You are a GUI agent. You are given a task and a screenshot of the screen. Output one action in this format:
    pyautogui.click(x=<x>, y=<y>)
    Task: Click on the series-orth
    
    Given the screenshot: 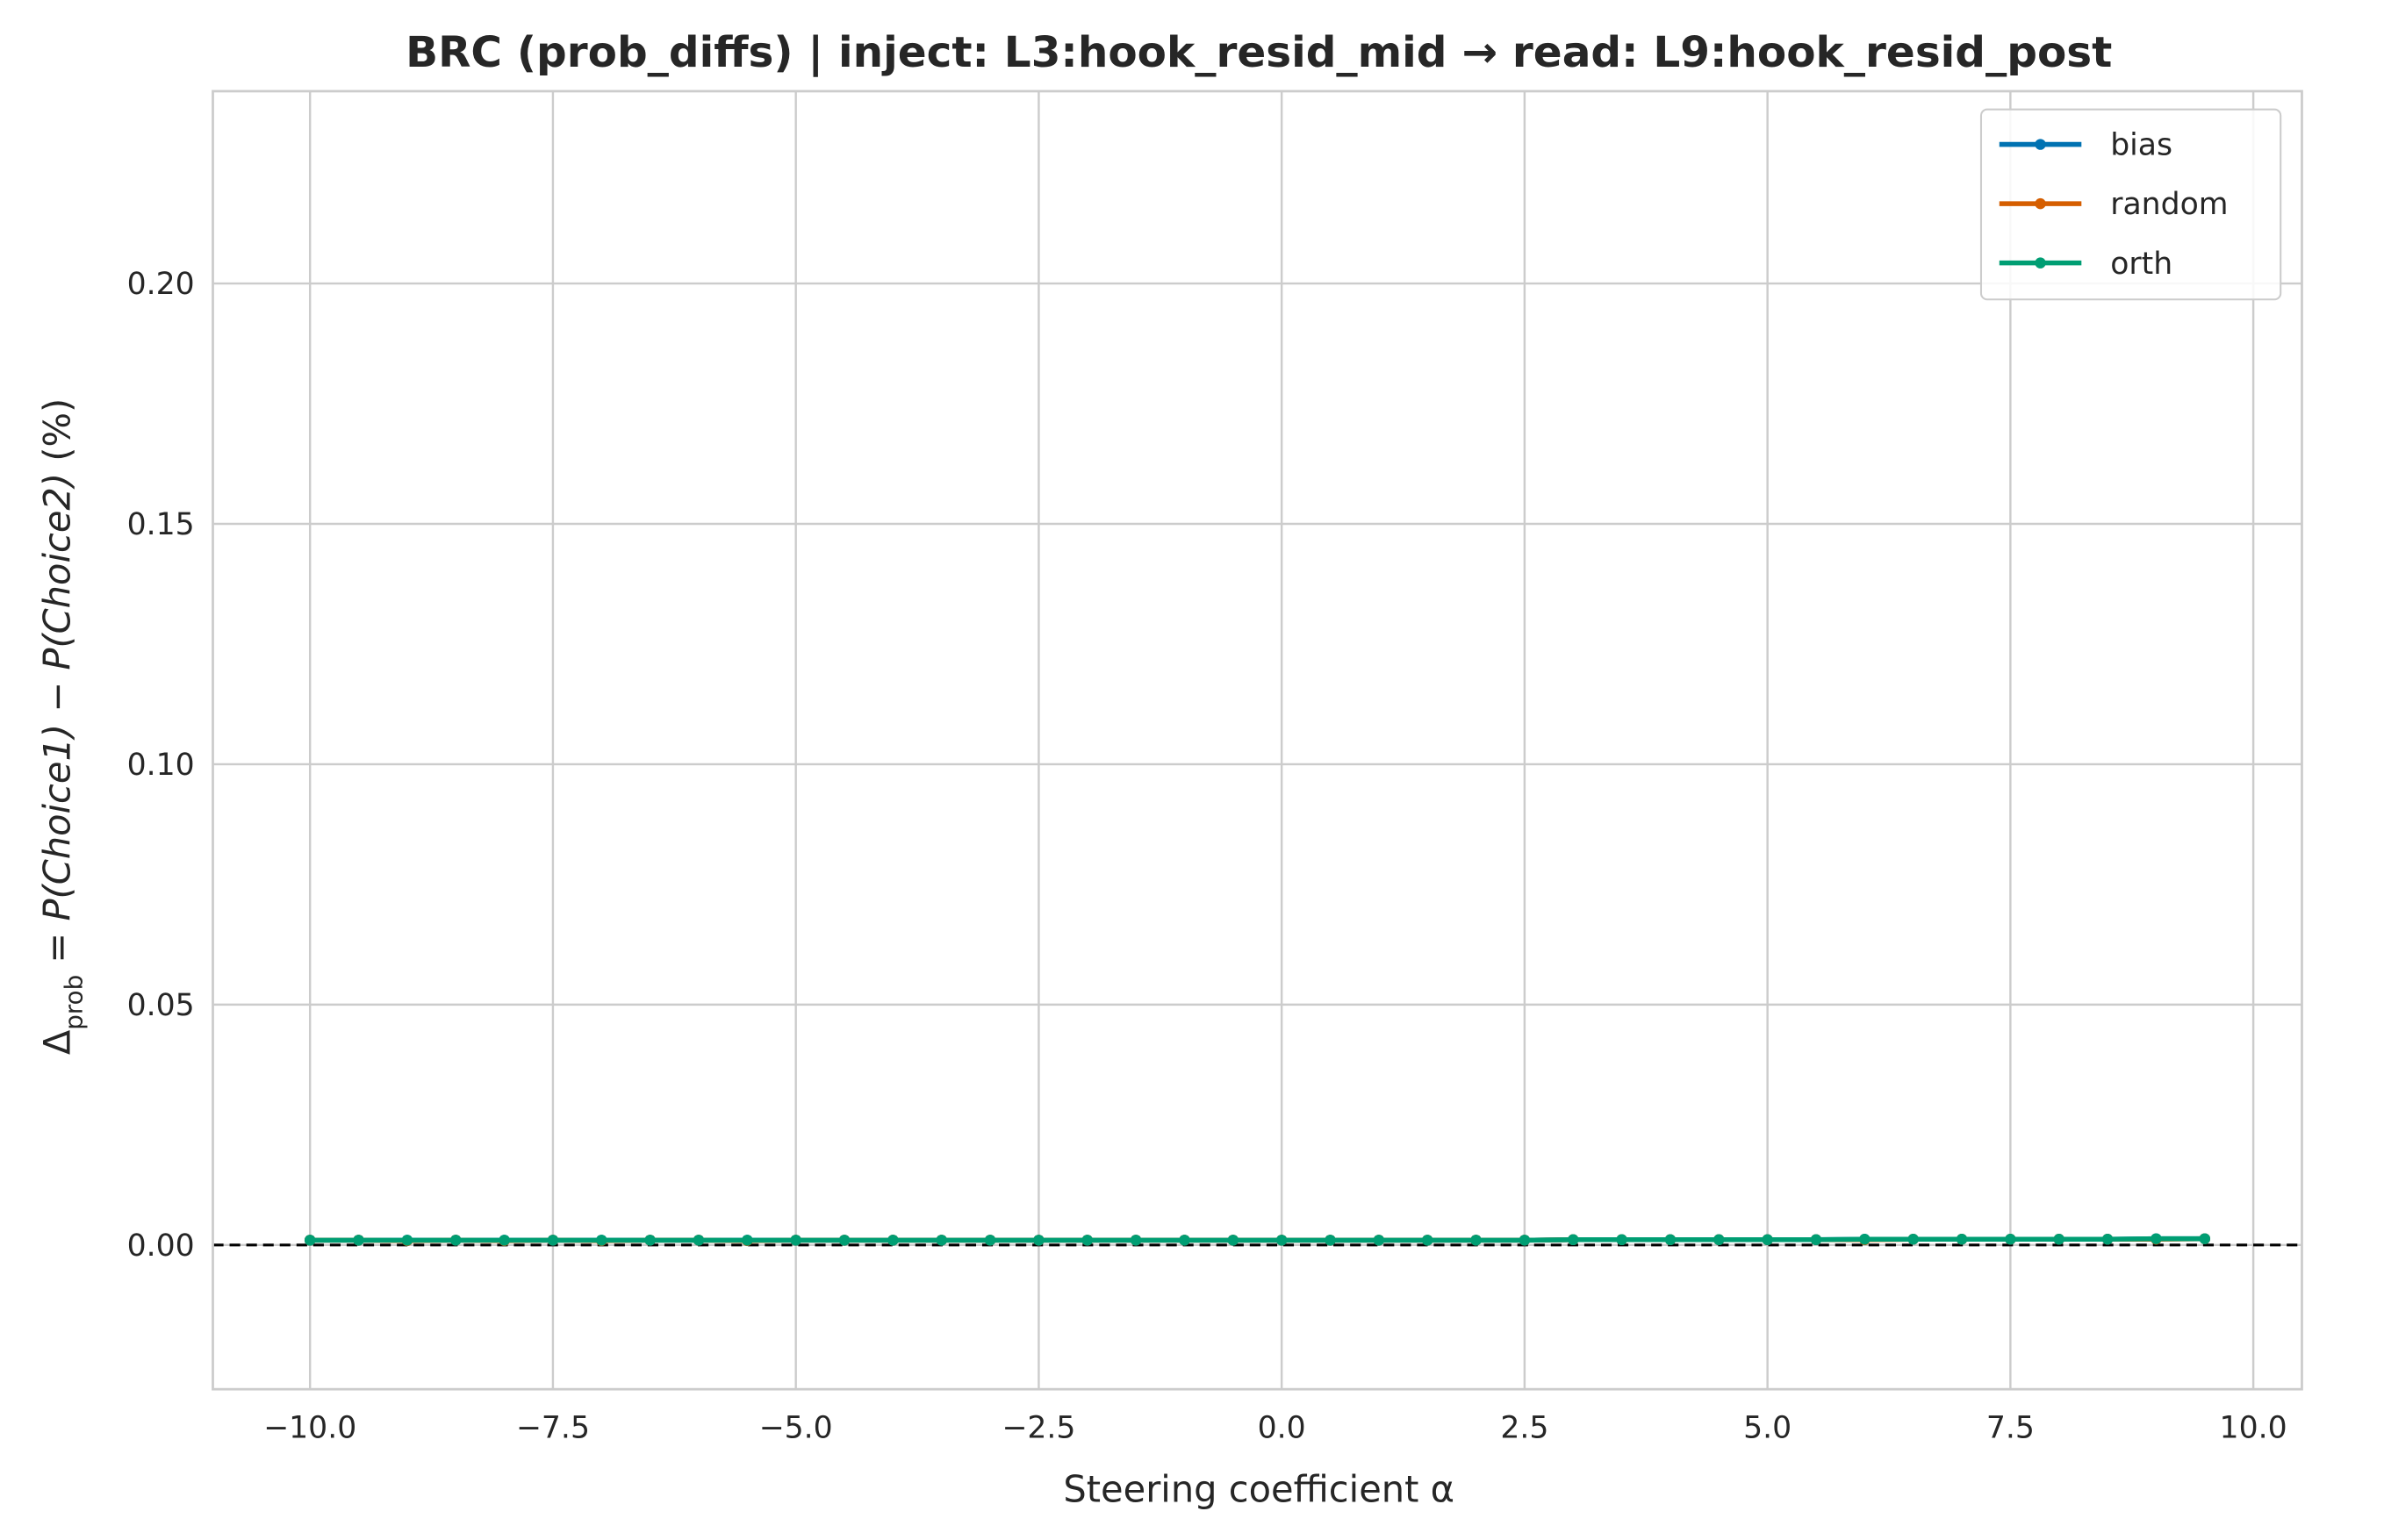 What is the action you would take?
    pyautogui.click(x=1257, y=1239)
    